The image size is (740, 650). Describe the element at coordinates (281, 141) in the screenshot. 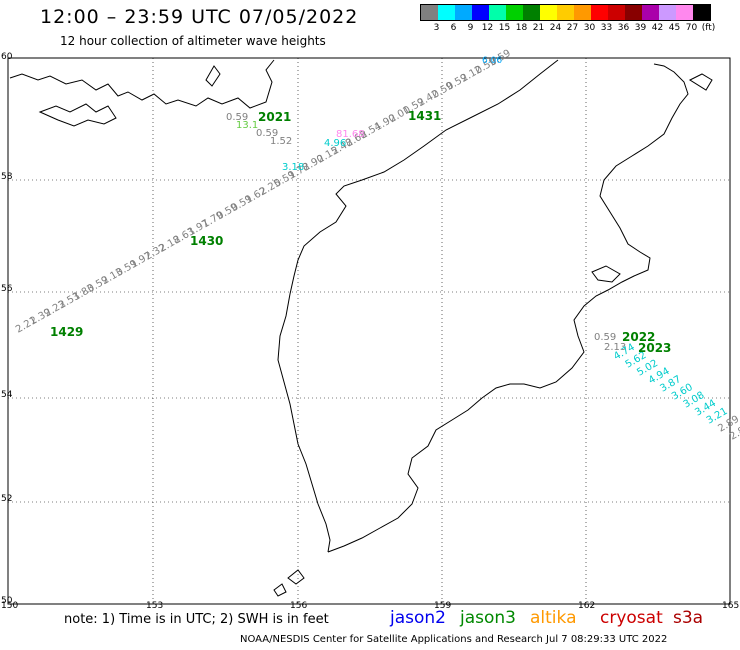

I see `track-value: 1.52` at that location.